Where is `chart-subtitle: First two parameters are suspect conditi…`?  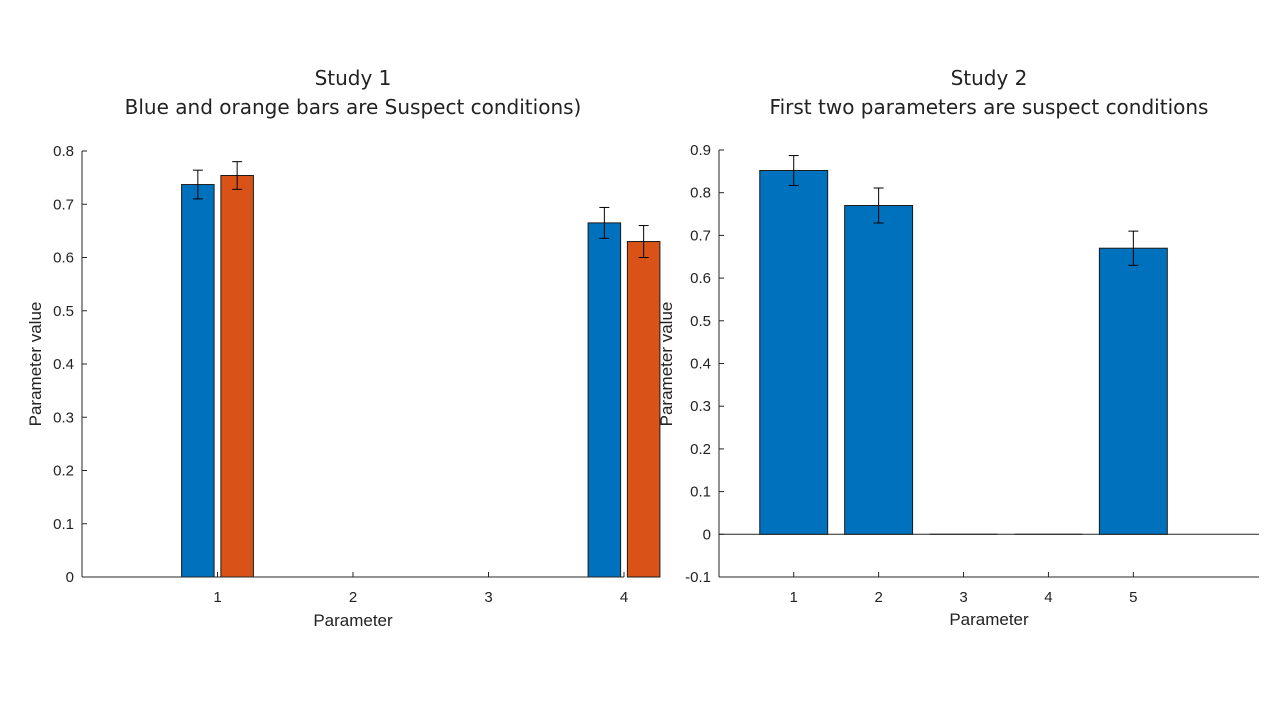
chart-subtitle: First two parameters are suspect conditi… is located at coordinates (989, 107).